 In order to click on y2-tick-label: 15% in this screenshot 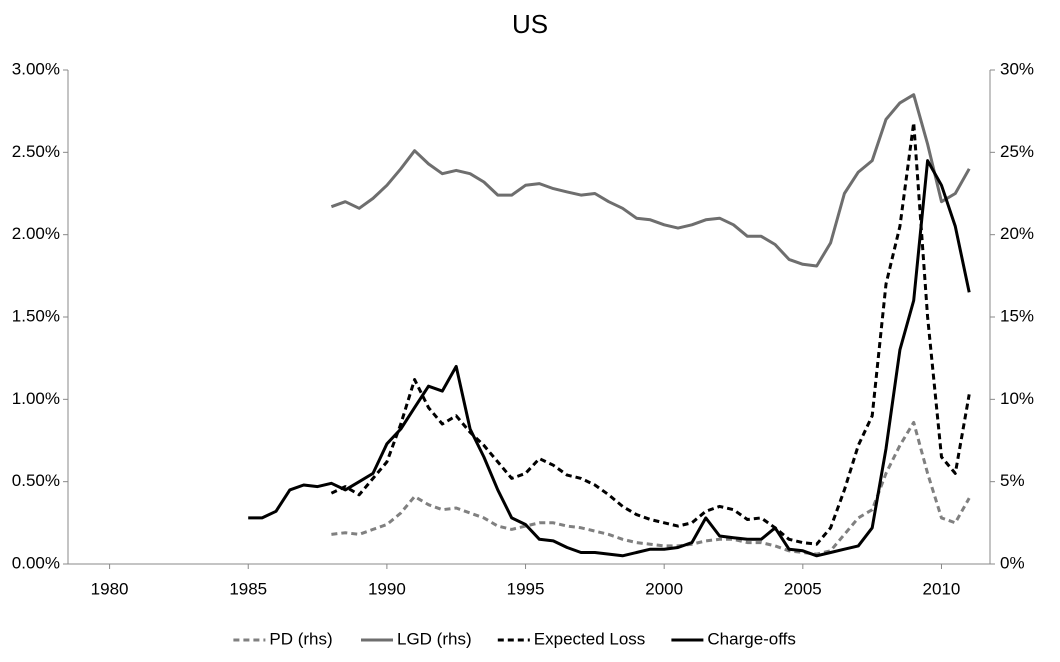, I will do `click(1017, 315)`.